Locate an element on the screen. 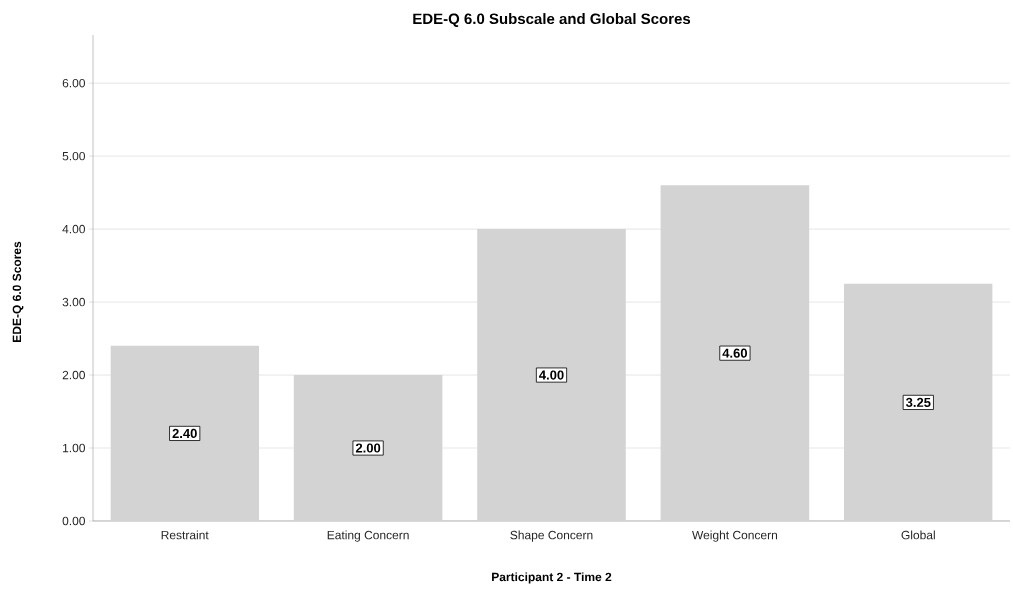 This screenshot has height=594, width=1013. data-label: 2.00 is located at coordinates (368, 448).